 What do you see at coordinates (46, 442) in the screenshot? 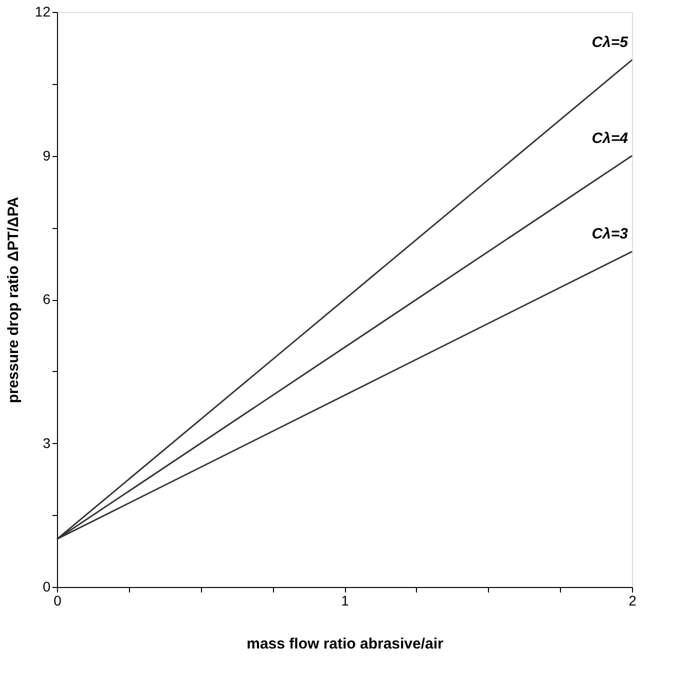
I see `y-tick-label: 3` at bounding box center [46, 442].